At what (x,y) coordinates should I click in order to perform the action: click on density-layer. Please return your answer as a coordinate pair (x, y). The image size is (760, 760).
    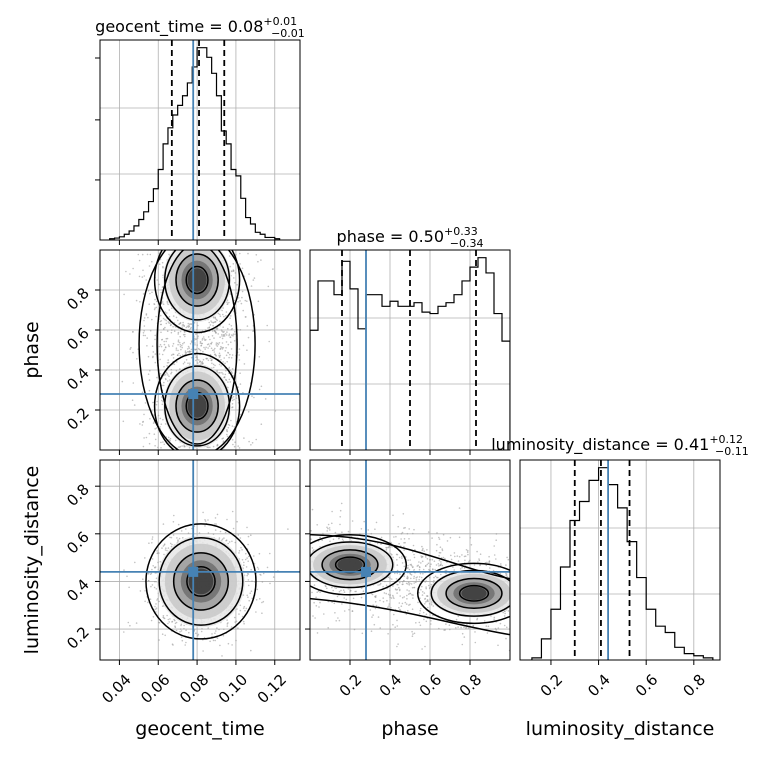
    Looking at the image, I should click on (206, 583).